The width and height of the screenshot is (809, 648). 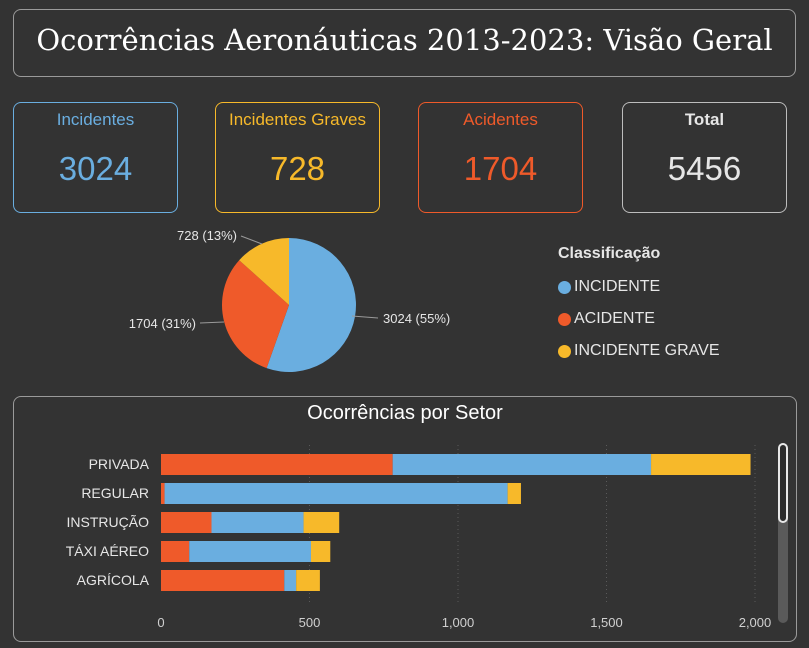 What do you see at coordinates (119, 464) in the screenshot?
I see `y-category-label: PRIVADA` at bounding box center [119, 464].